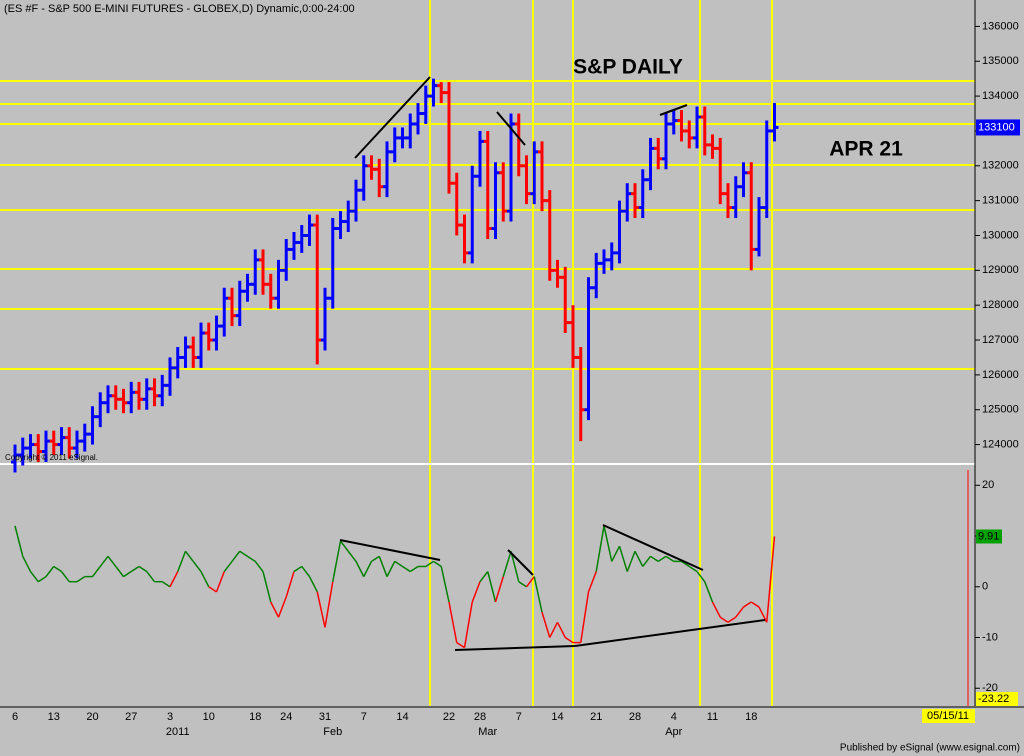  I want to click on y-tick-label: 125000, so click(1000, 410).